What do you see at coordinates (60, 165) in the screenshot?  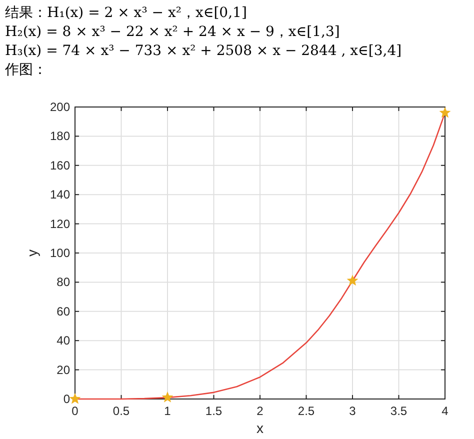 I see `y-tick-label: 160` at bounding box center [60, 165].